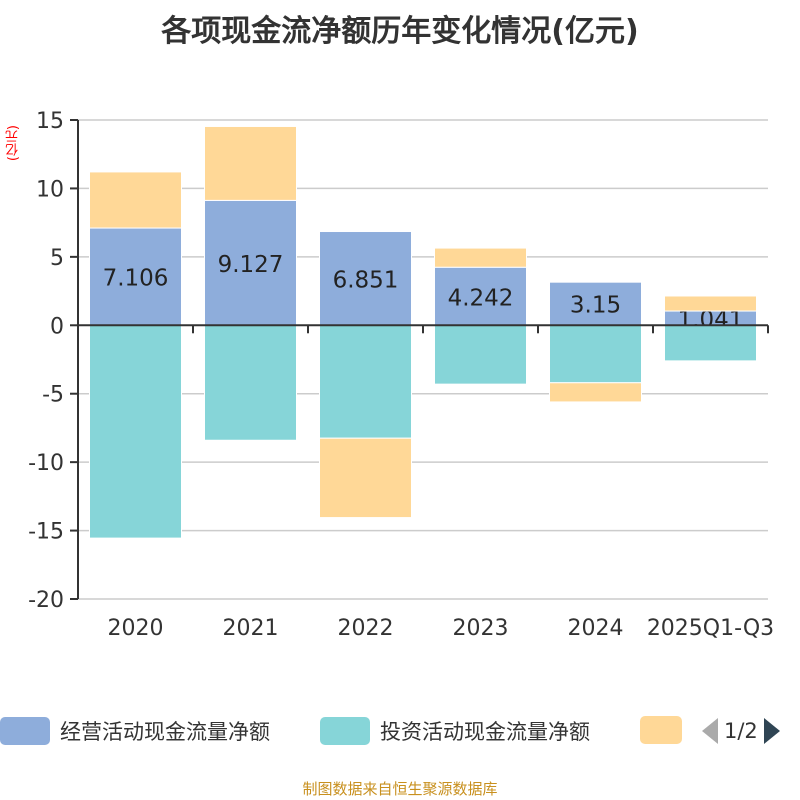 This screenshot has height=800, width=800. What do you see at coordinates (251, 628) in the screenshot?
I see `x-tick-label: 2021` at bounding box center [251, 628].